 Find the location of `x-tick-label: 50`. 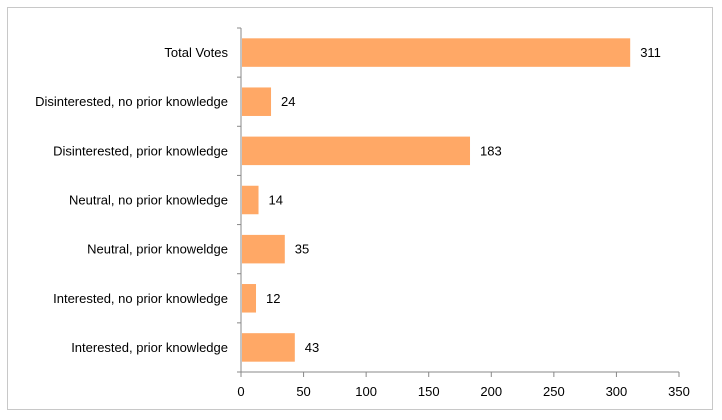

x-tick-label: 50 is located at coordinates (303, 391).